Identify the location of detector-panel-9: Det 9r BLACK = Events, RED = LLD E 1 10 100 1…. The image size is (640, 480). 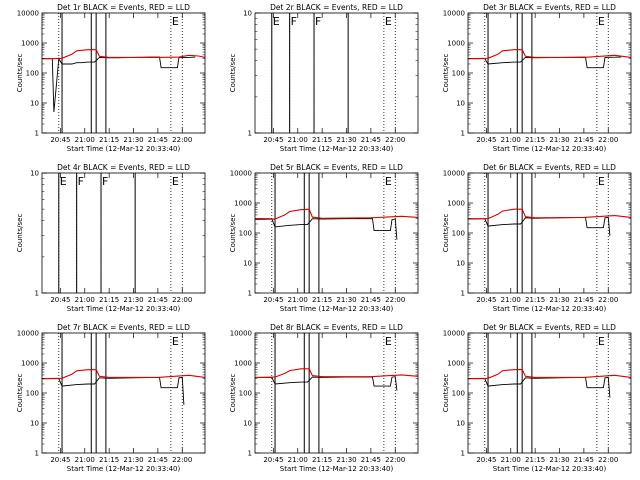
(532, 400).